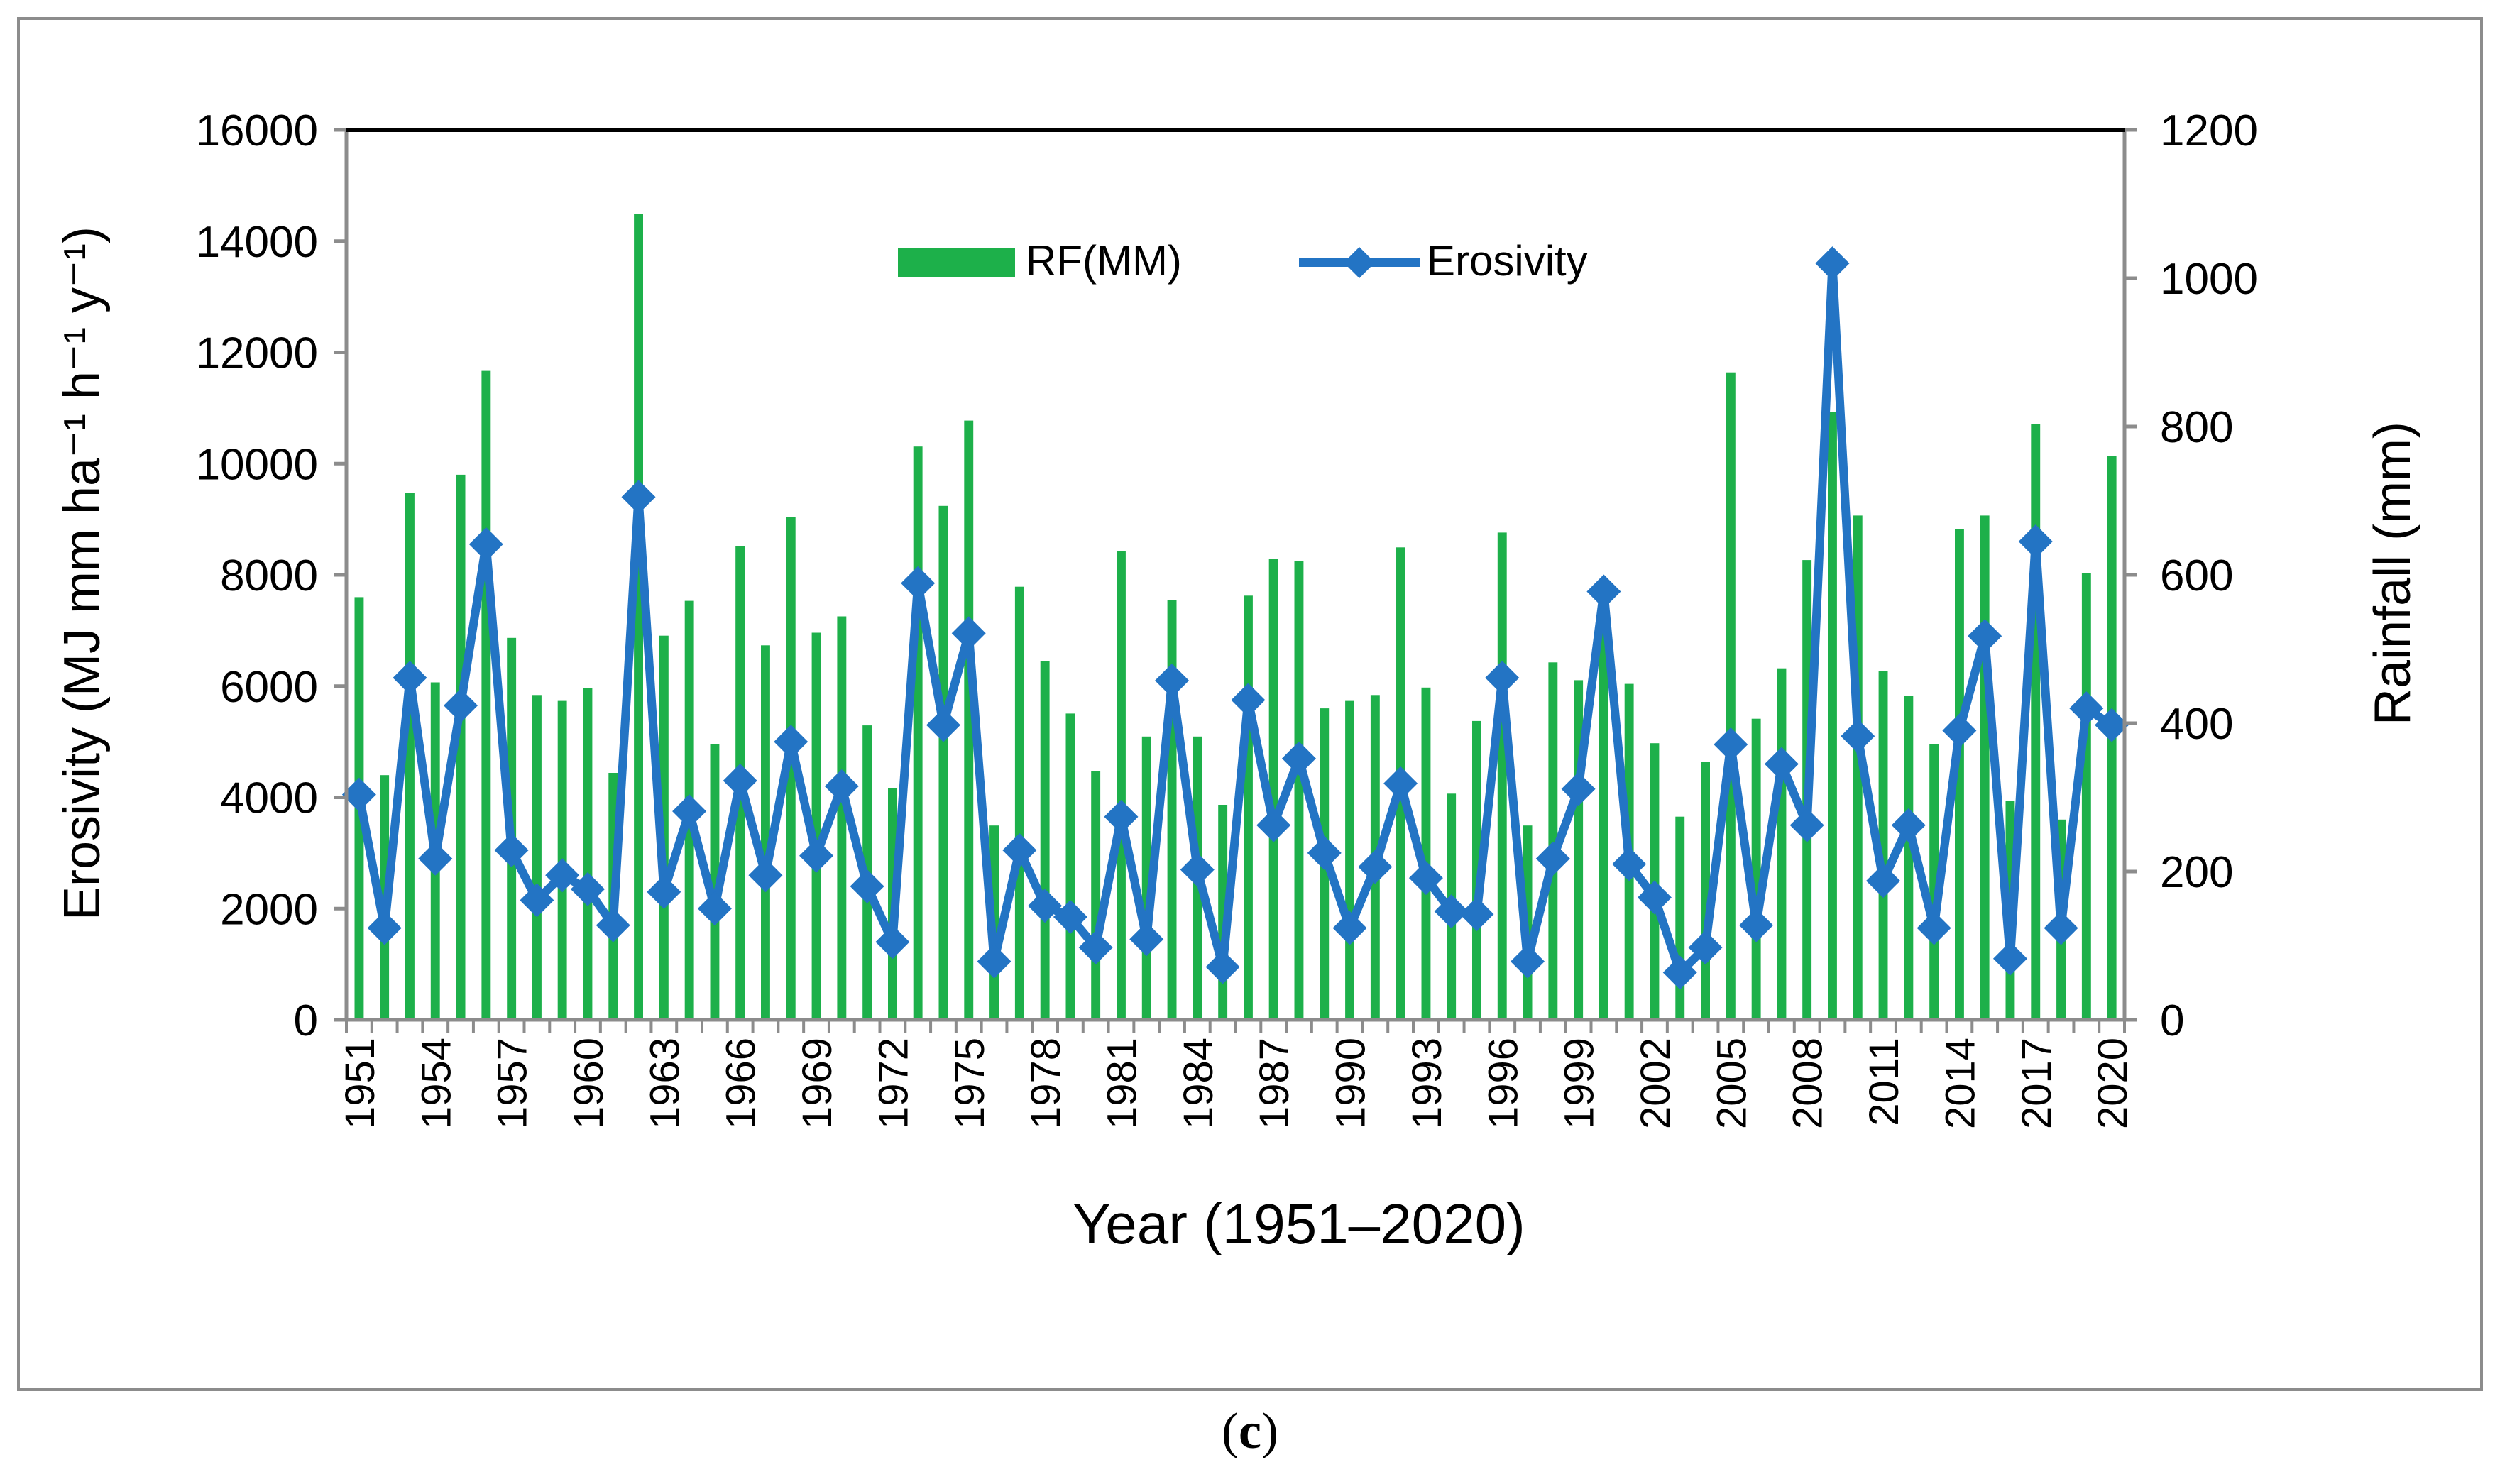 The image size is (2500, 1484). Describe the element at coordinates (1679, 972) in the screenshot. I see `erosivity-point-2003` at that location.